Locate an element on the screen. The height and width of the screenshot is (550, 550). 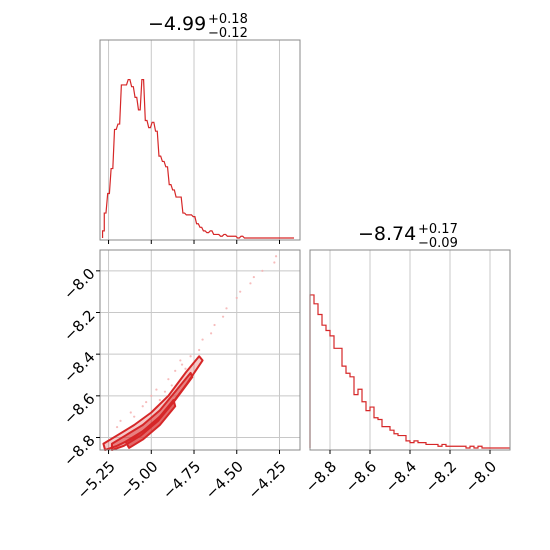
x-marginal-frame is located at coordinates (200, 140).